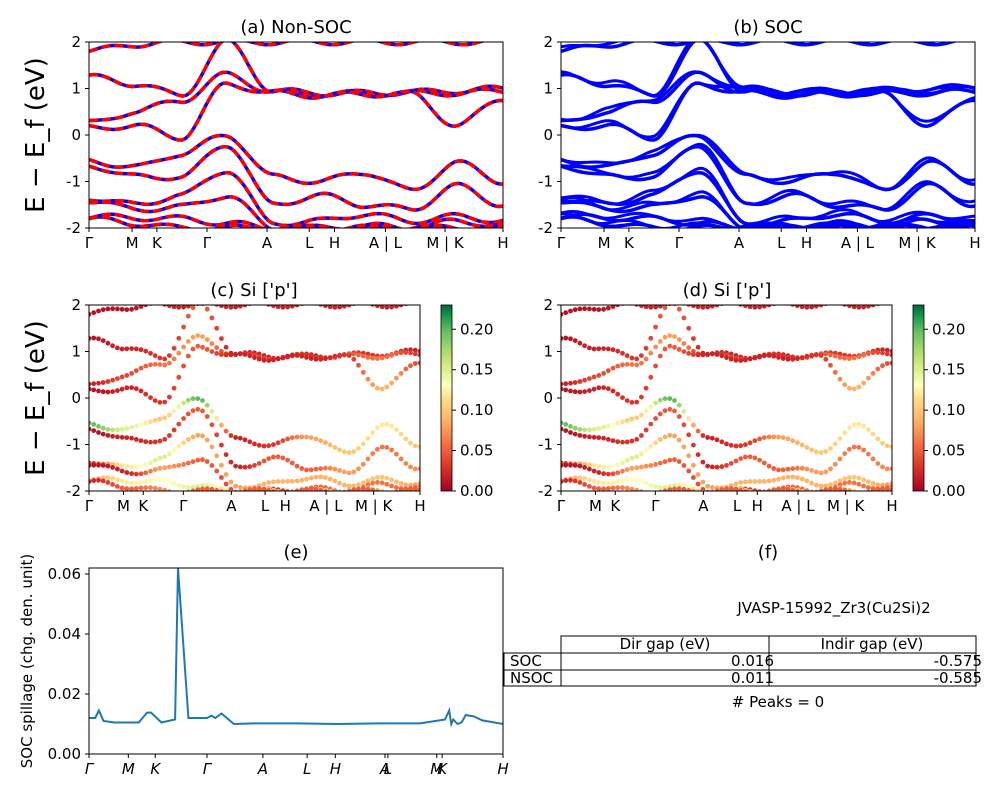 The height and width of the screenshot is (800, 1000). I want to click on y-tick-label: 0, so click(76, 398).